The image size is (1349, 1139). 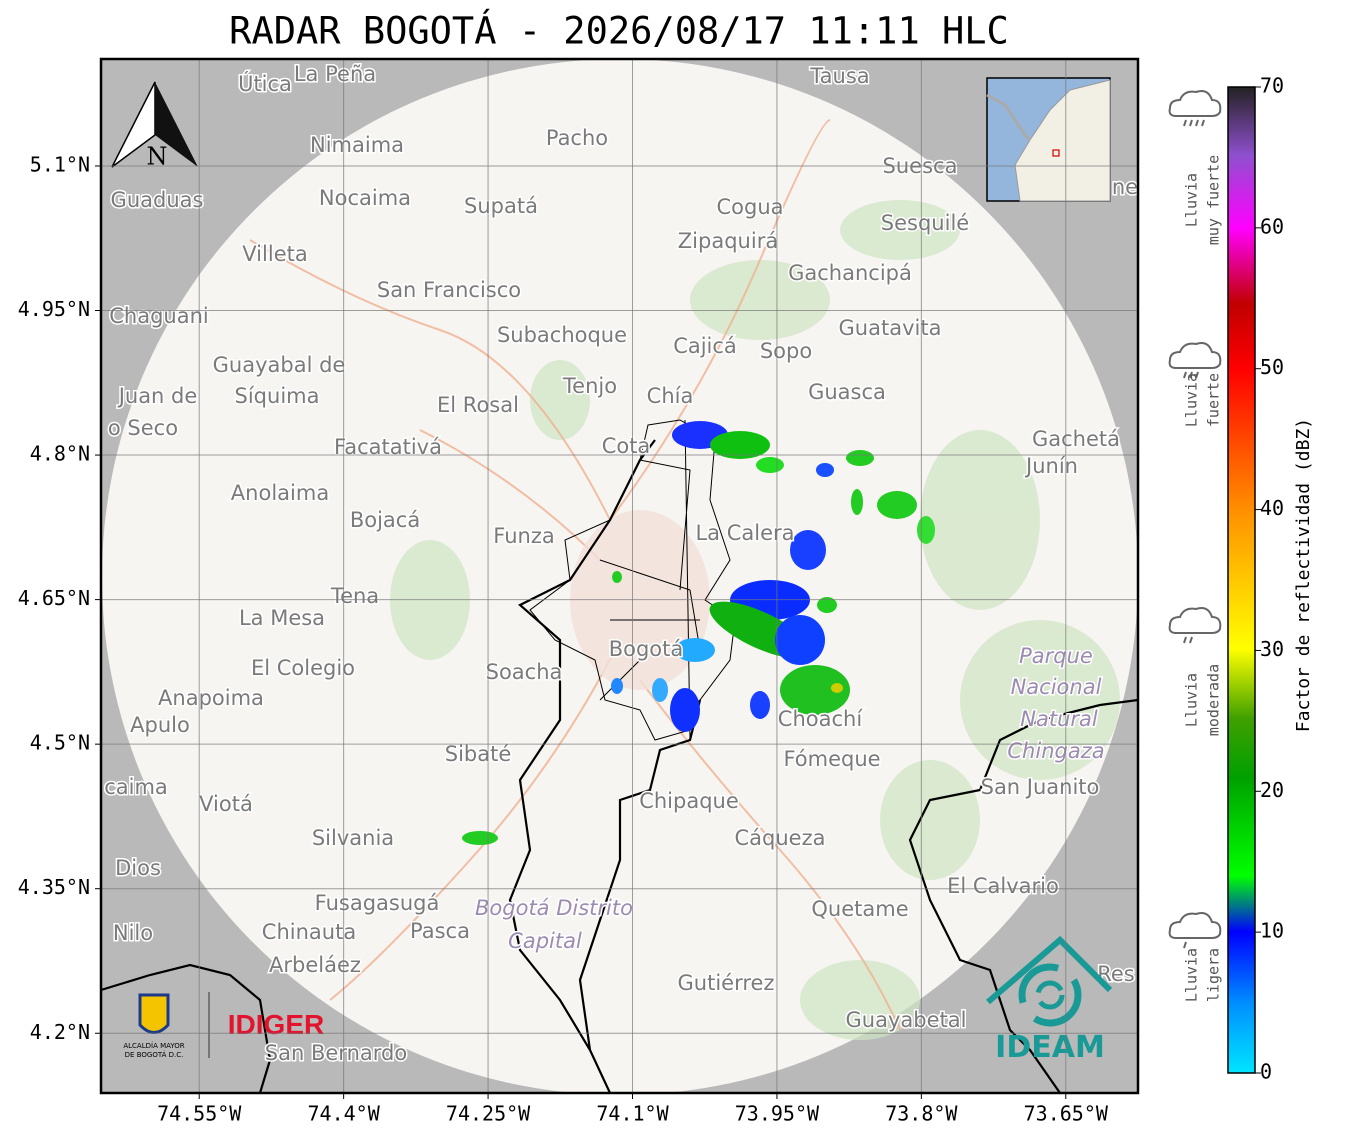 What do you see at coordinates (501, 206) in the screenshot?
I see `place-label: Supatá` at bounding box center [501, 206].